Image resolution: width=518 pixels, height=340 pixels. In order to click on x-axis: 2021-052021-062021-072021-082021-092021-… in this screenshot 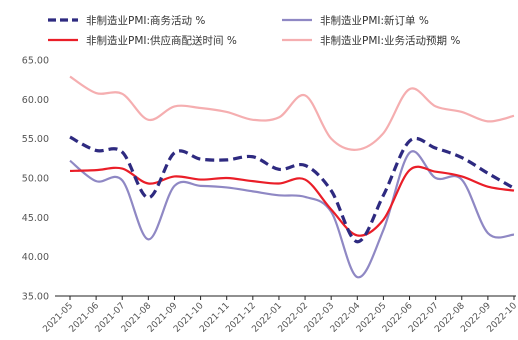, I will do `click(279, 315)`.